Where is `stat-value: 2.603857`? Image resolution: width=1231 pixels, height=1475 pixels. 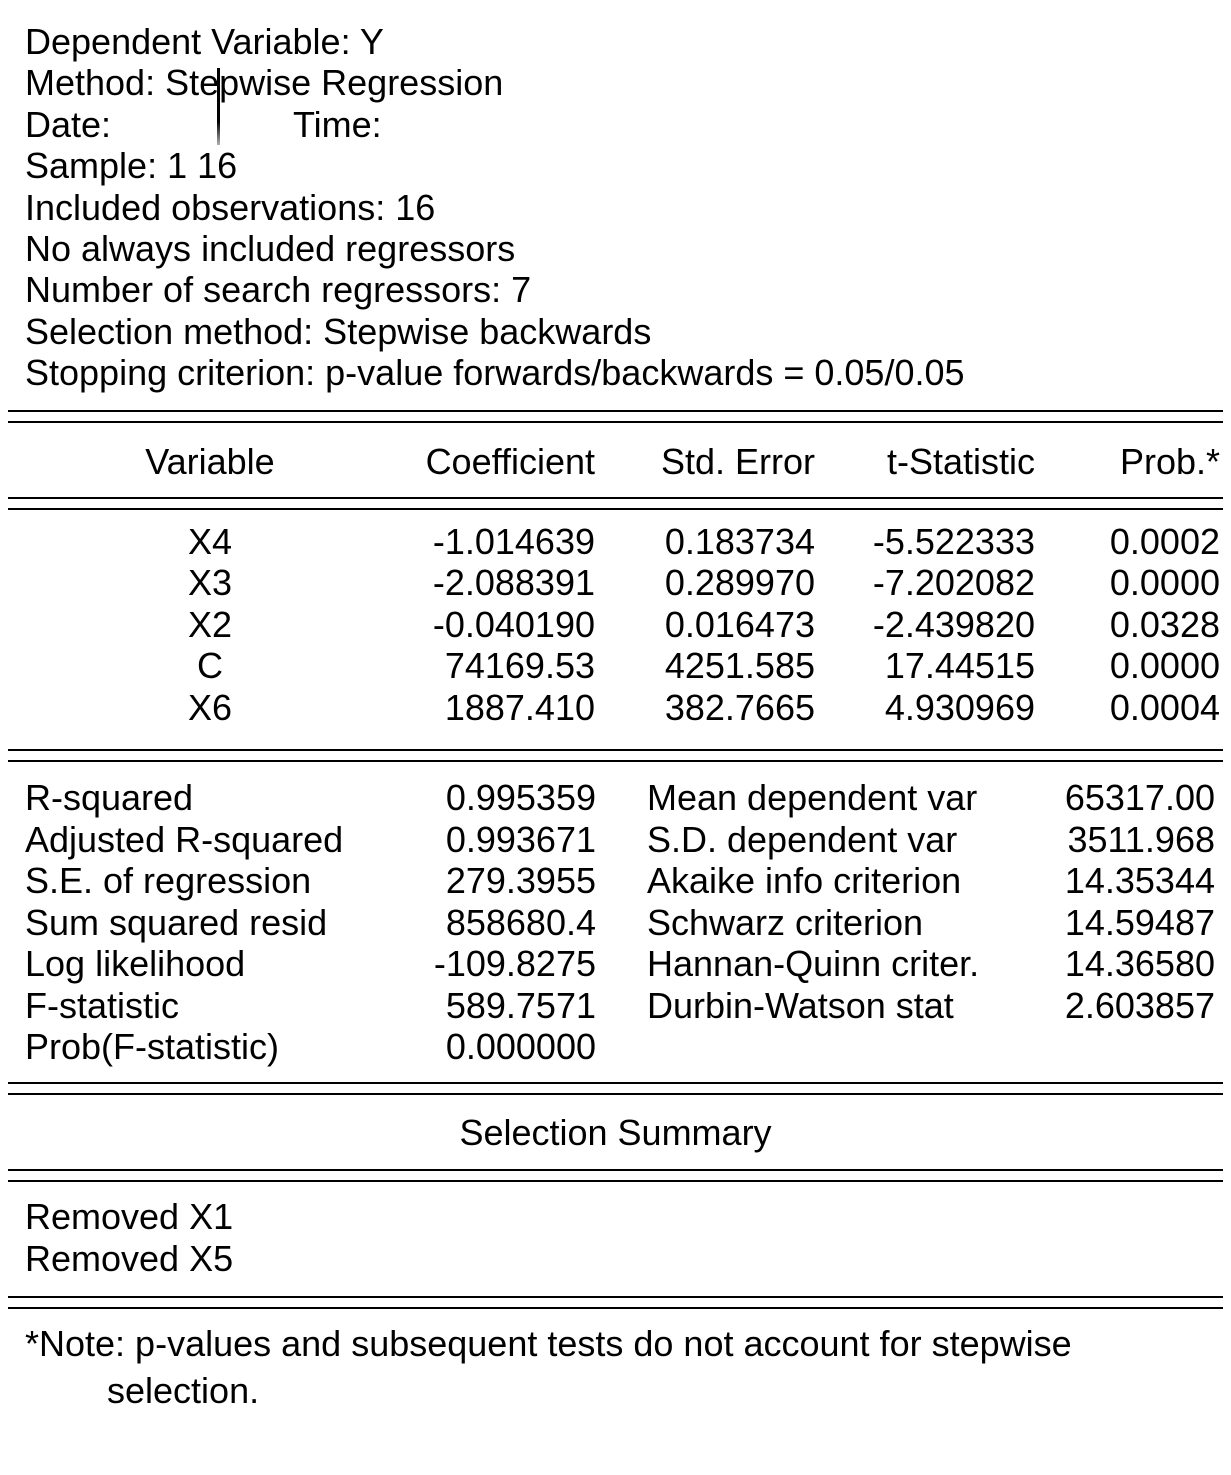 stat-value: 2.603857 is located at coordinates (1139, 1005).